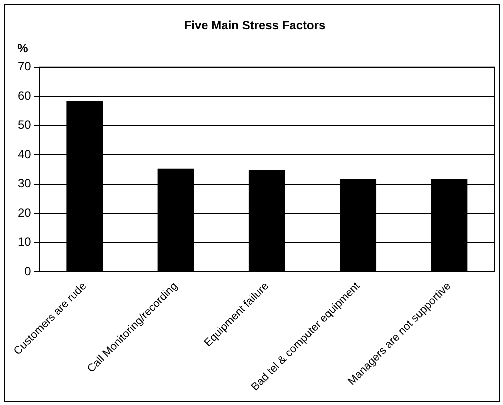 This screenshot has height=405, width=503. What do you see at coordinates (23, 49) in the screenshot?
I see `y-axis-title: %` at bounding box center [23, 49].